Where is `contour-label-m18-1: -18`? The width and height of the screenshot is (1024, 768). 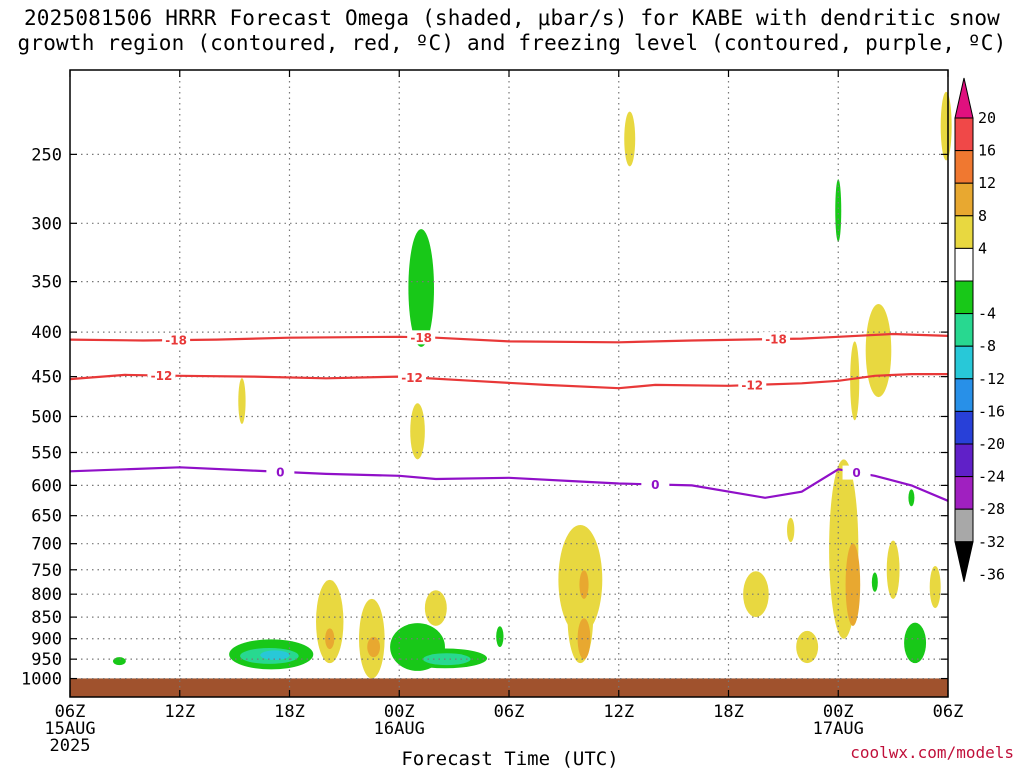 contour-label-m18-1: -18 is located at coordinates (176, 341).